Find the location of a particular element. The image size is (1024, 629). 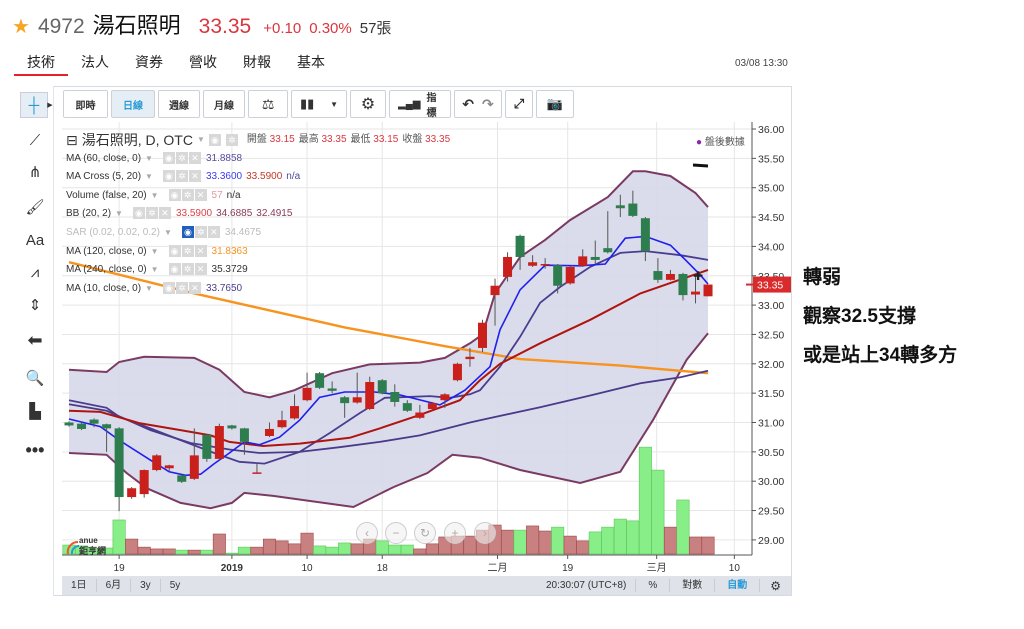

study-row: Volume (false, 20) ▼ ◉ ✲ ✕ 57 n/a is located at coordinates (258, 196).